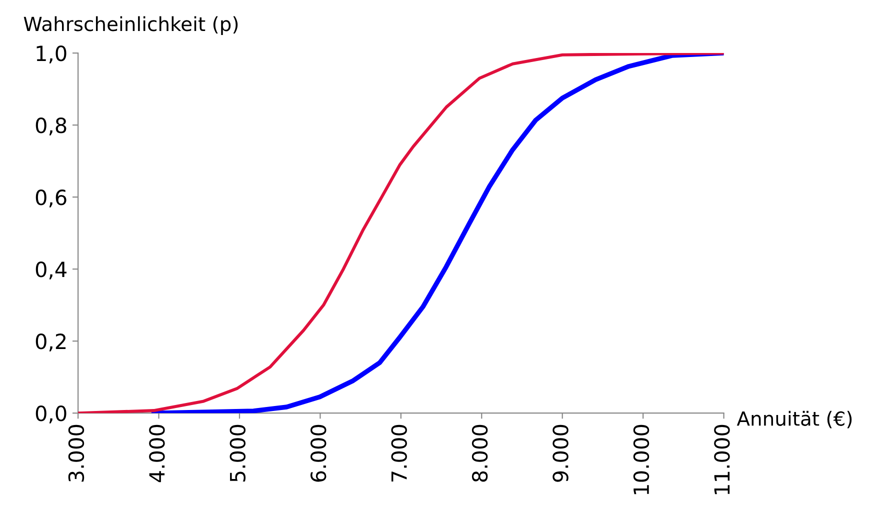  What do you see at coordinates (560, 453) in the screenshot?
I see `x-tick-label: 9.000` at bounding box center [560, 453].